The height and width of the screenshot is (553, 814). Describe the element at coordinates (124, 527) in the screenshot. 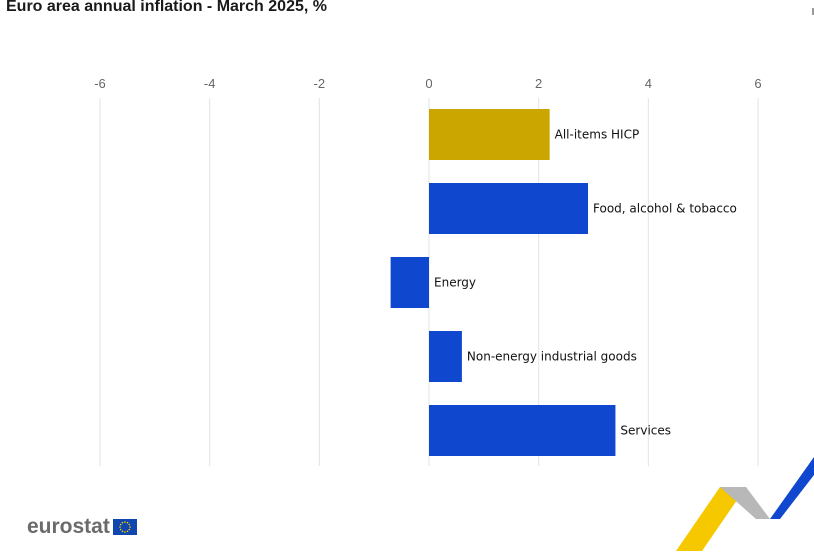

I see `eu-flag-icon` at that location.